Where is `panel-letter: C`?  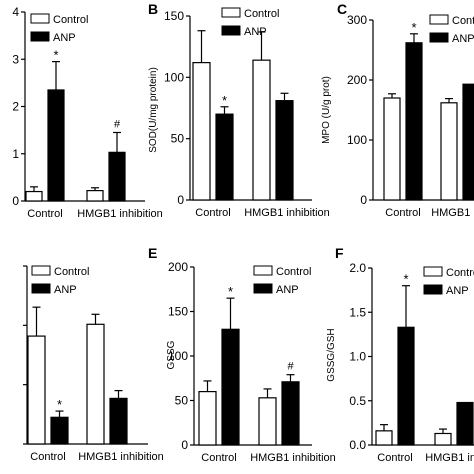 panel-letter: C is located at coordinates (342, 9).